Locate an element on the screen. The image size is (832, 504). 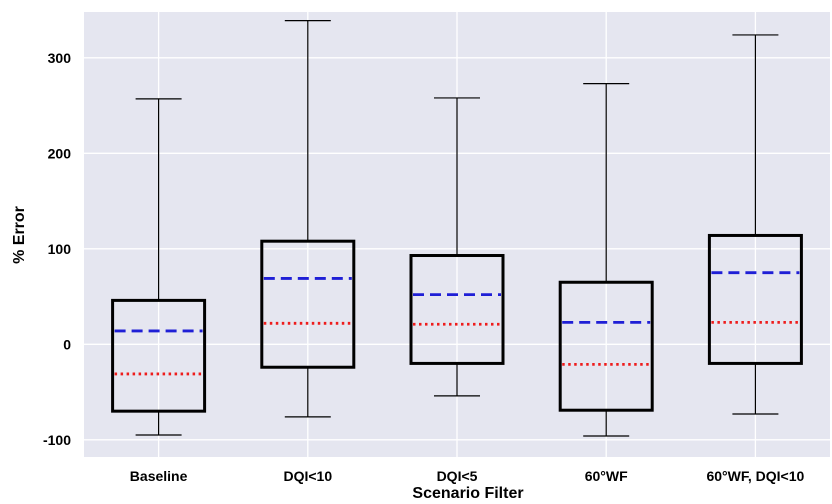
x-tick-label: 60°WF is located at coordinates (606, 476).